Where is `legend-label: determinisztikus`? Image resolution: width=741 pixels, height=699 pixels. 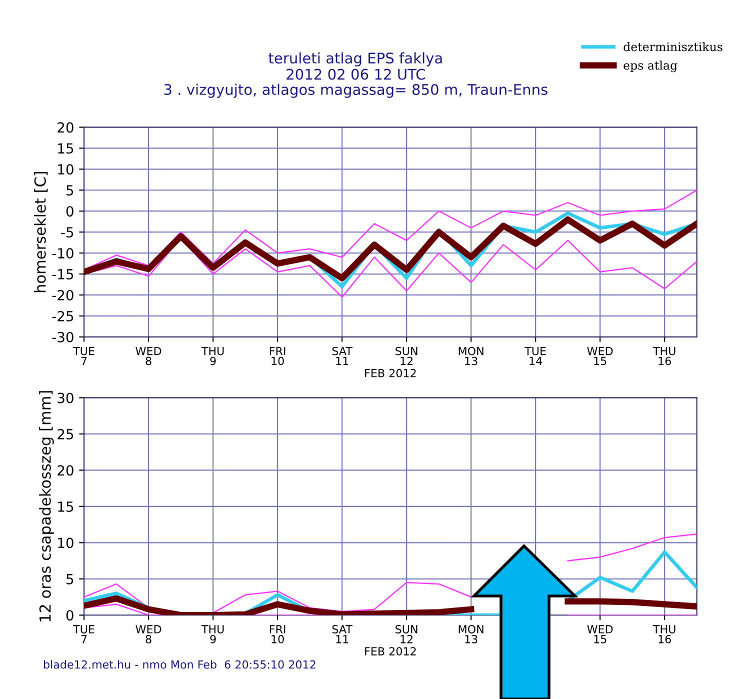 legend-label: determinisztikus is located at coordinates (673, 47).